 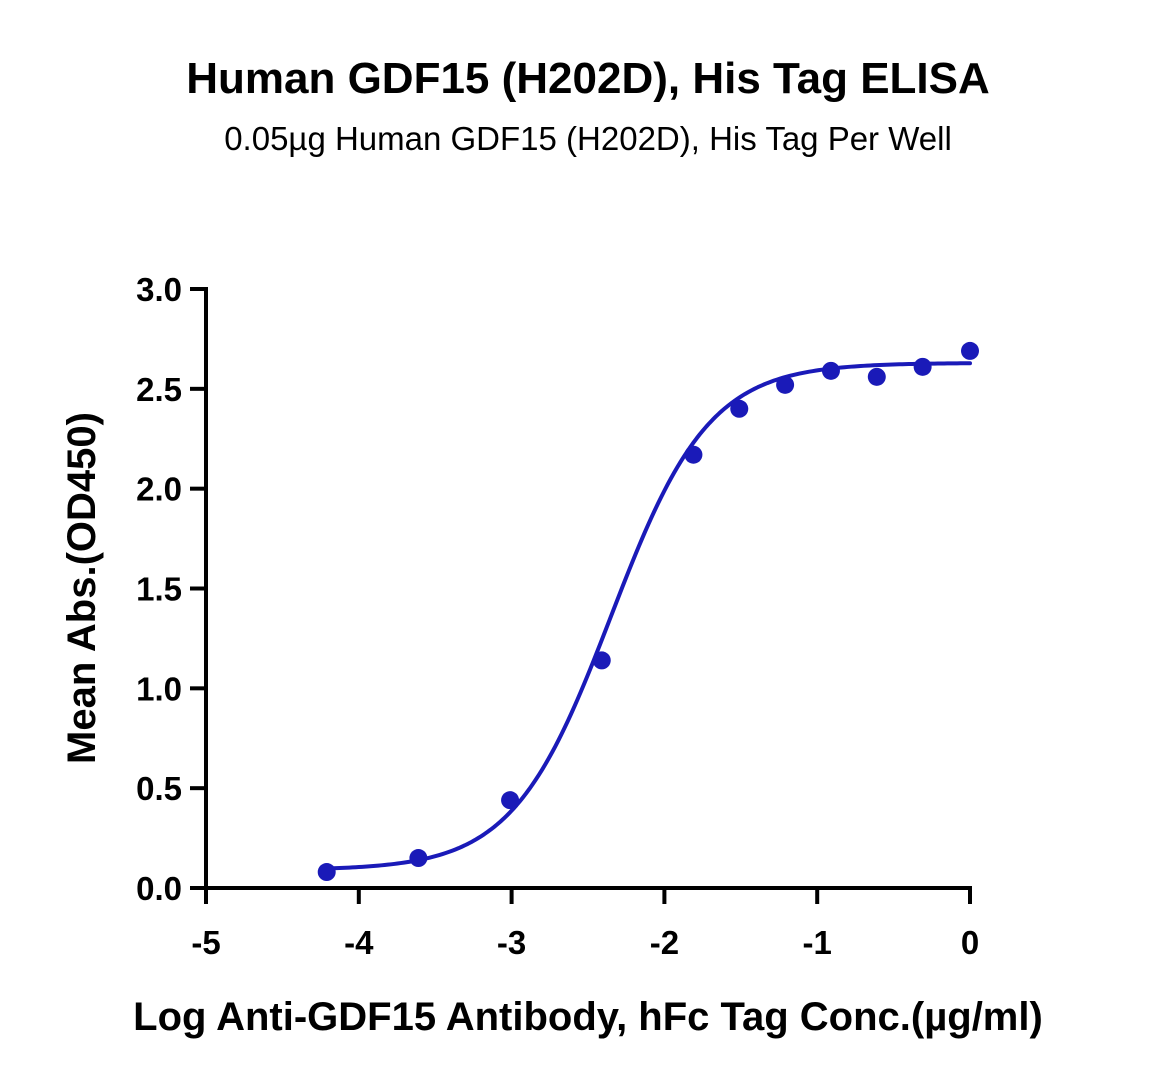 What do you see at coordinates (817, 942) in the screenshot?
I see `x-tick-label: -1` at bounding box center [817, 942].